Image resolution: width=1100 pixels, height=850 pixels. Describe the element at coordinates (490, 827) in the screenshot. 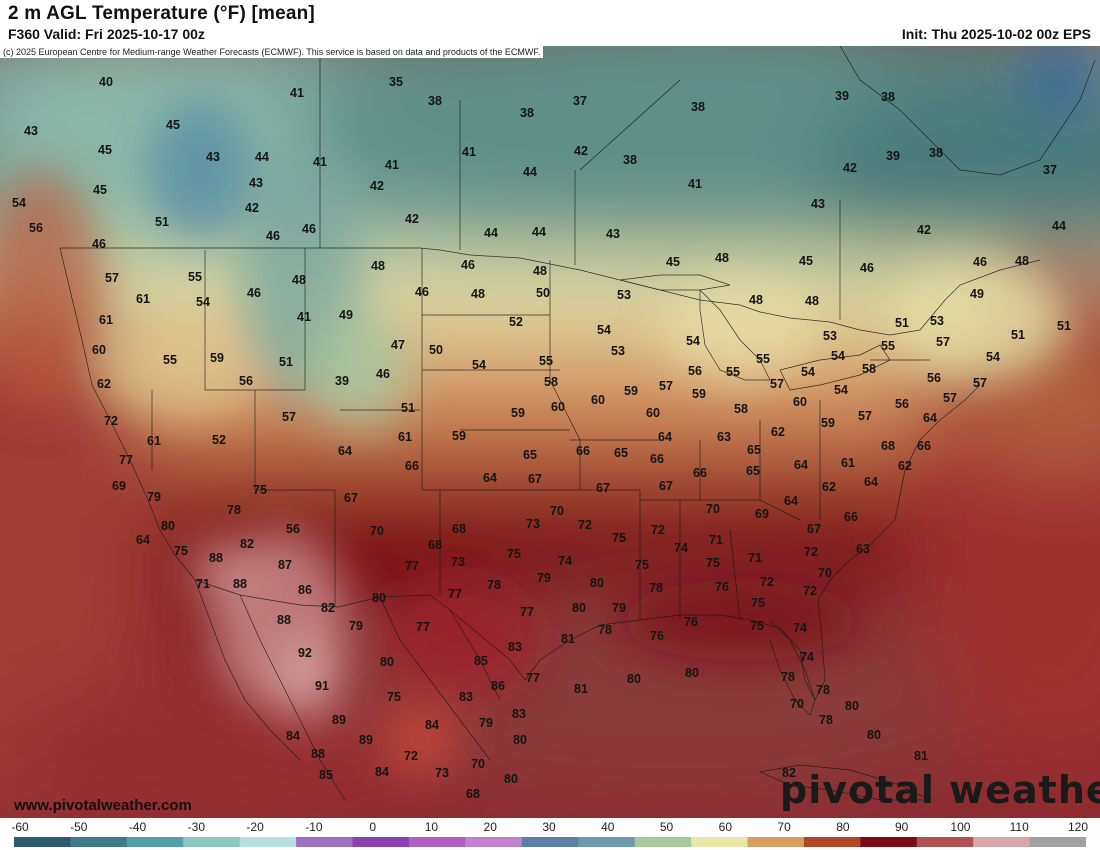

I see `scale-tick-label: 20` at that location.